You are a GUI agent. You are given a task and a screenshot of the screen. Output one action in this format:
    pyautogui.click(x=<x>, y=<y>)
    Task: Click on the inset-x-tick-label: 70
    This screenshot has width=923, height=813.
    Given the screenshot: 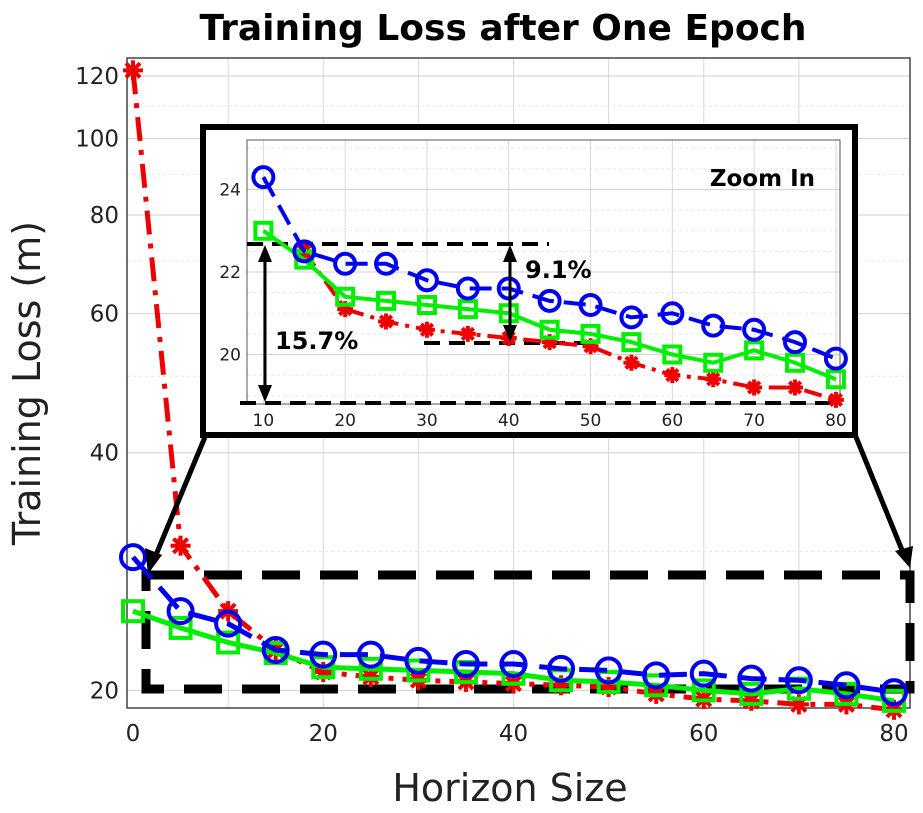 What is the action you would take?
    pyautogui.click(x=754, y=421)
    